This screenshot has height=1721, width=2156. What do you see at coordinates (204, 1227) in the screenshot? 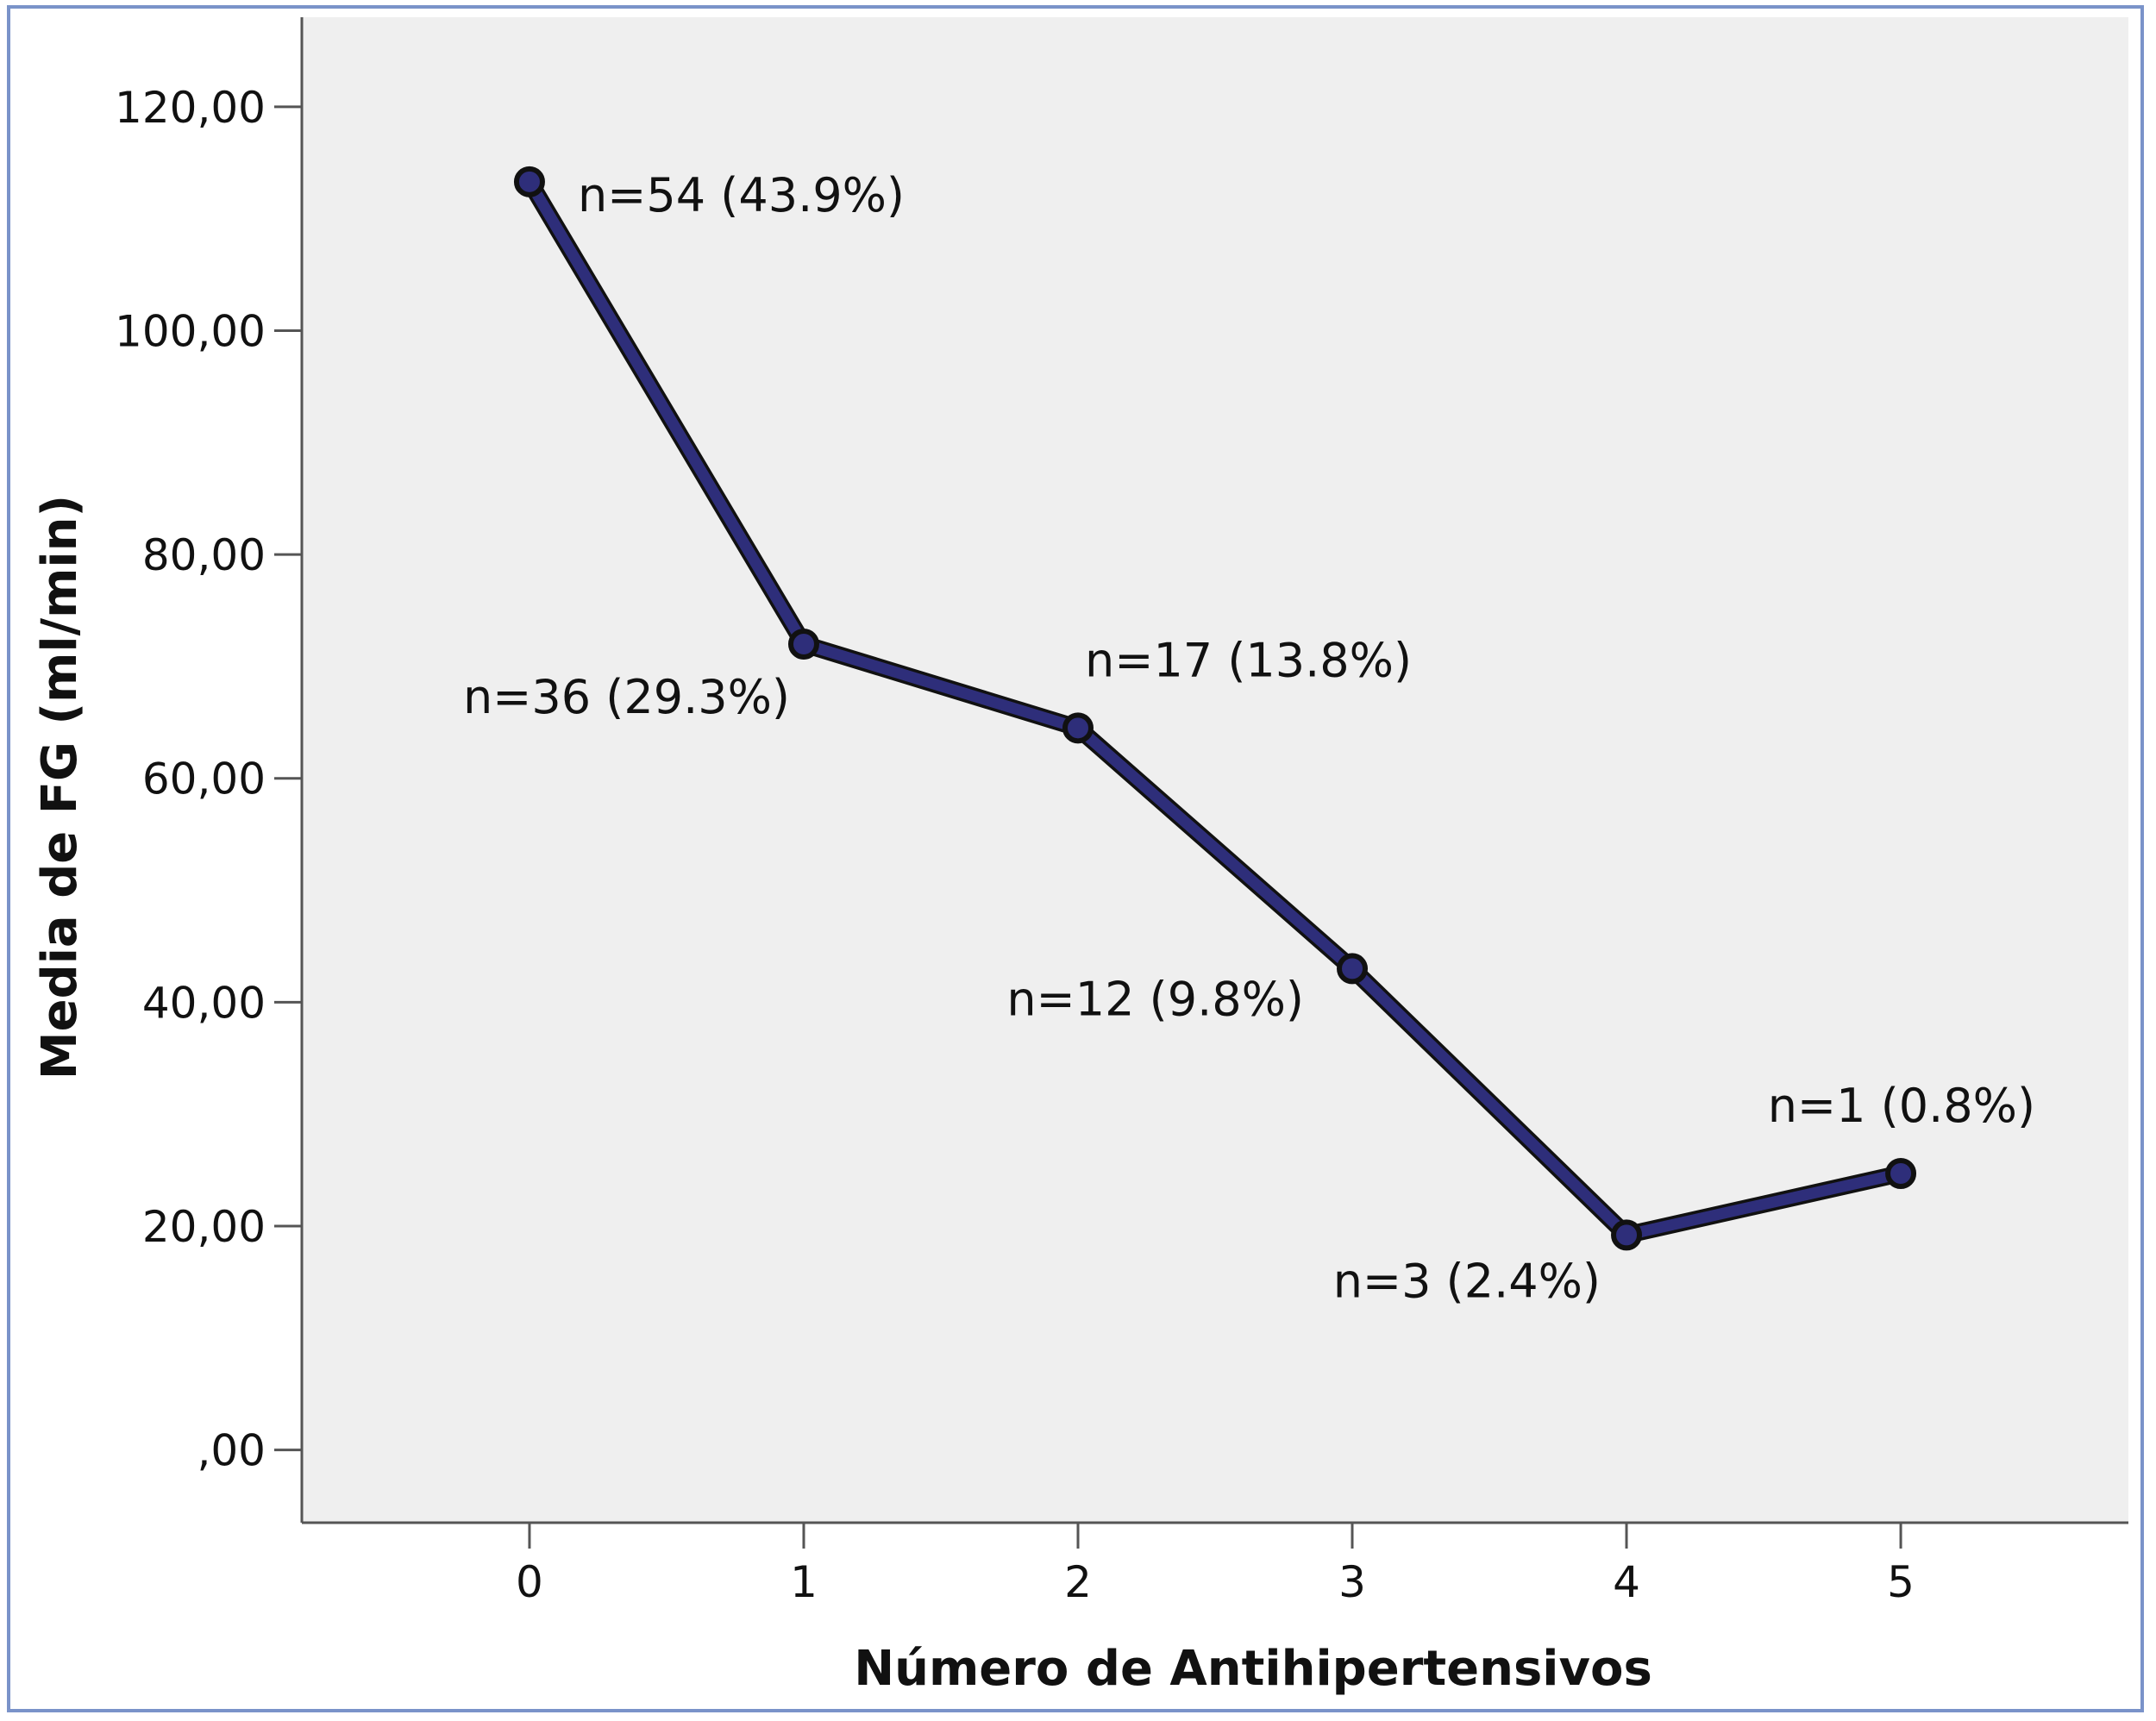
I see `y-tick-label: 20,00` at bounding box center [204, 1227].